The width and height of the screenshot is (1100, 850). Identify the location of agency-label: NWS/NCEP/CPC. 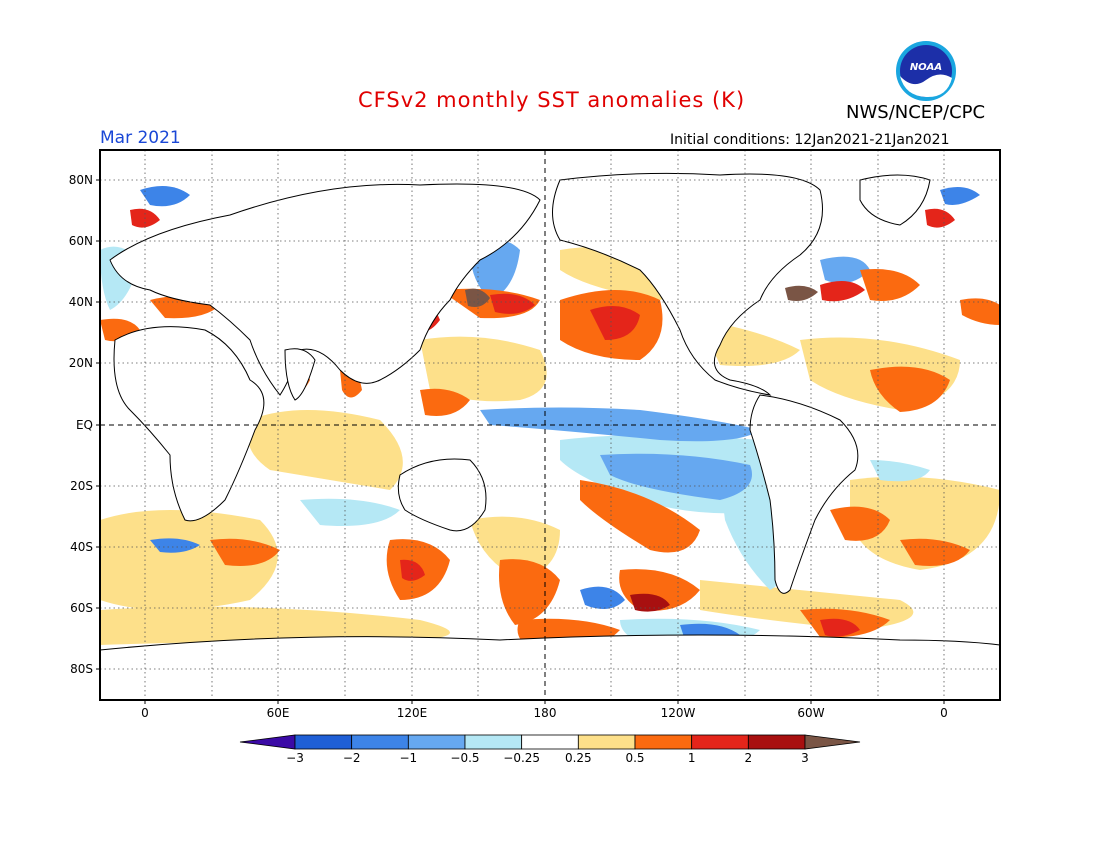
(916, 112).